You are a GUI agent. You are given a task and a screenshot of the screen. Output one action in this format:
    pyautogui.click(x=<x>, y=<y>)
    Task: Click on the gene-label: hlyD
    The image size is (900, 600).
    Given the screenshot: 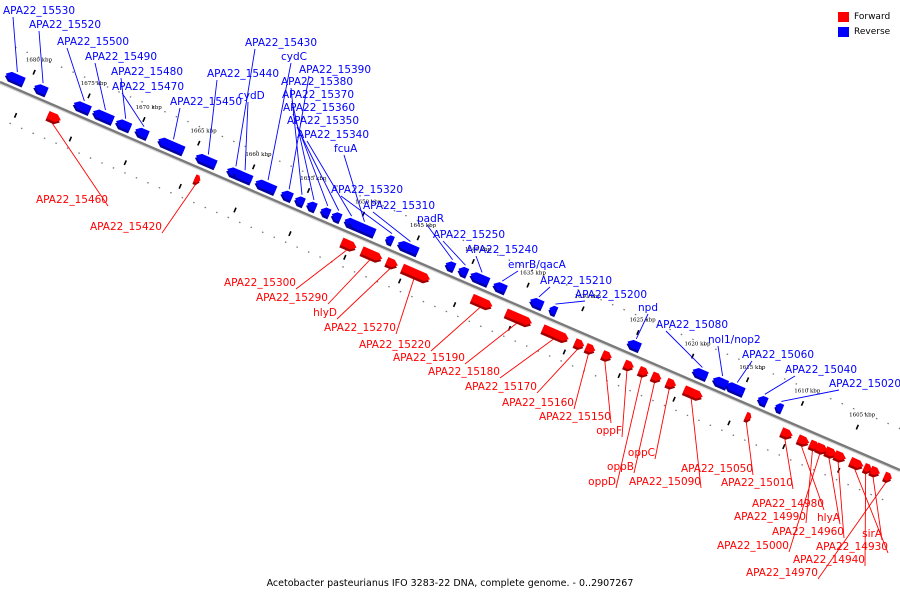 What is the action you would take?
    pyautogui.click(x=325, y=313)
    